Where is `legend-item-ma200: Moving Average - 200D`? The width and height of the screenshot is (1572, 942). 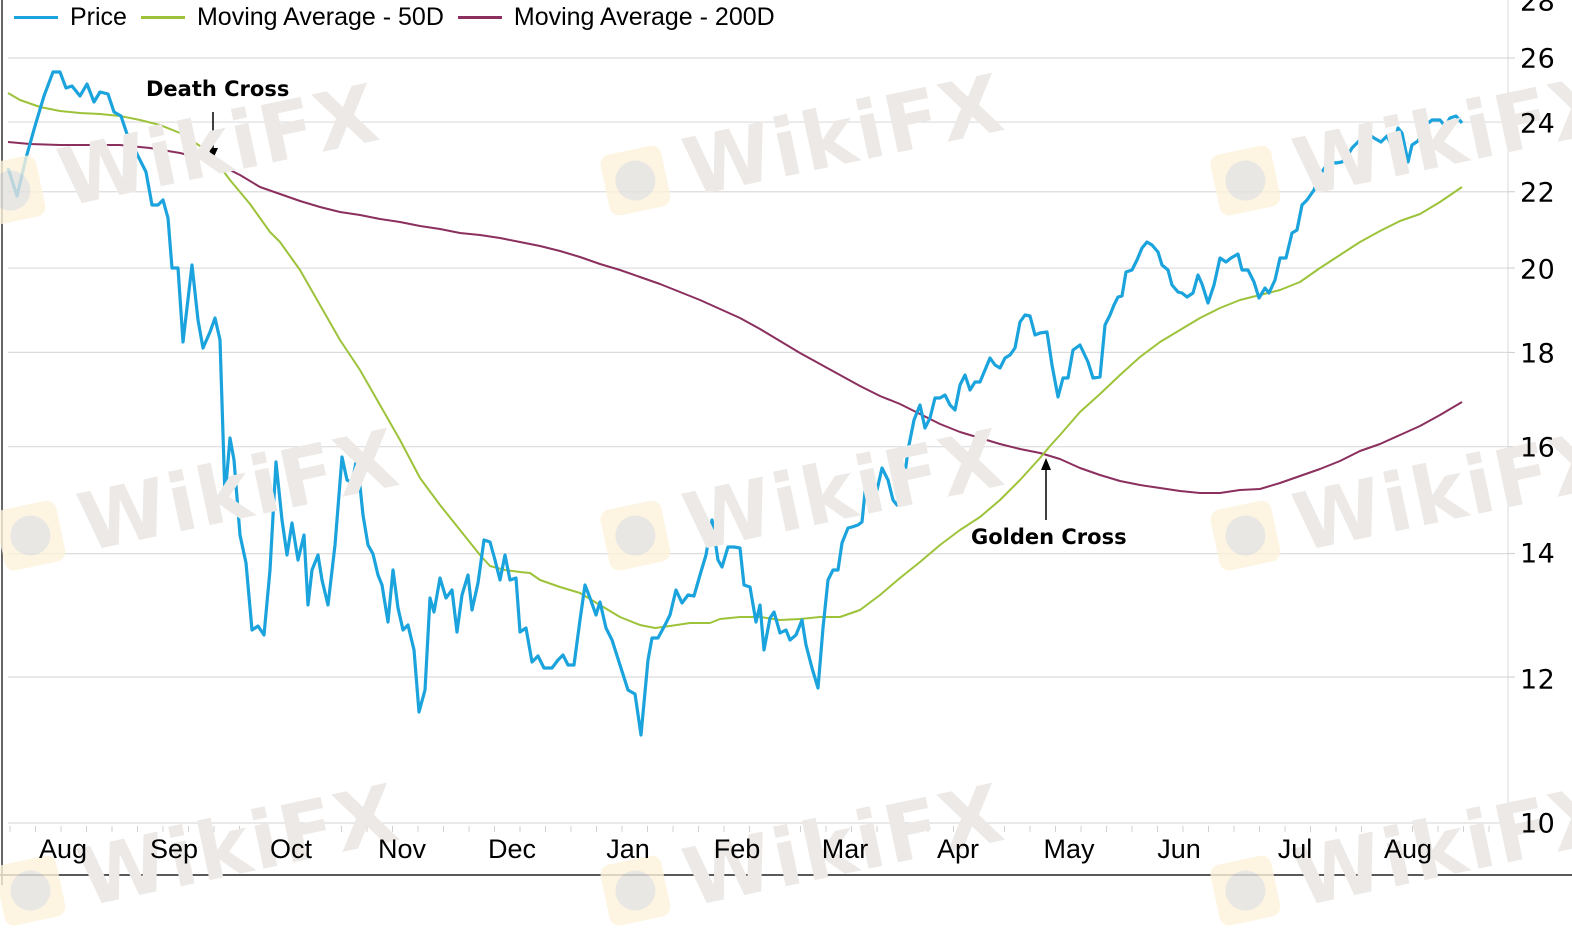 legend-item-ma200: Moving Average - 200D is located at coordinates (616, 17).